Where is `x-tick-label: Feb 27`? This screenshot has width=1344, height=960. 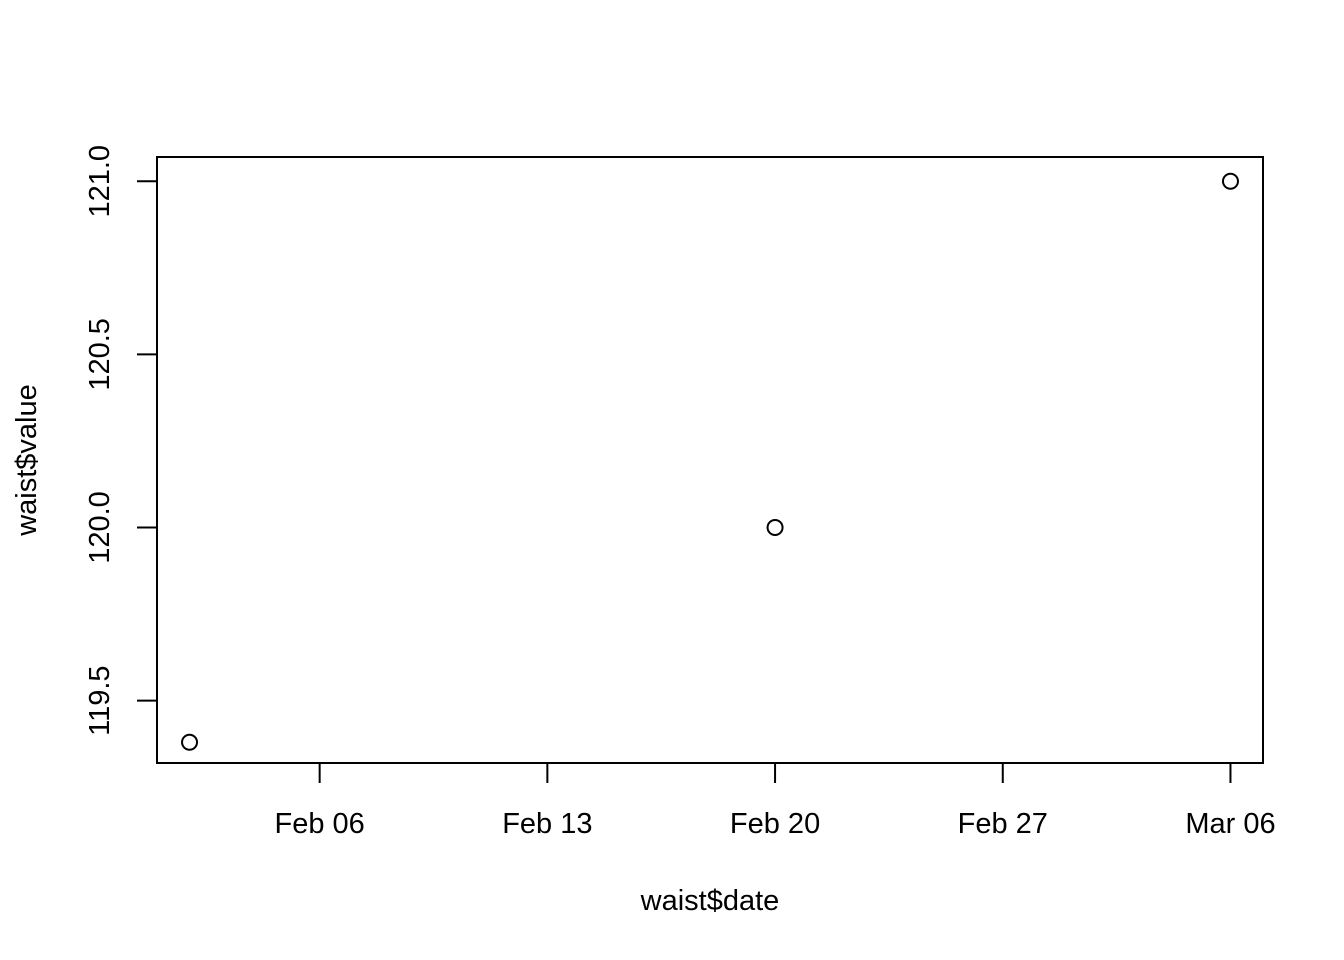 x-tick-label: Feb 27 is located at coordinates (1003, 824).